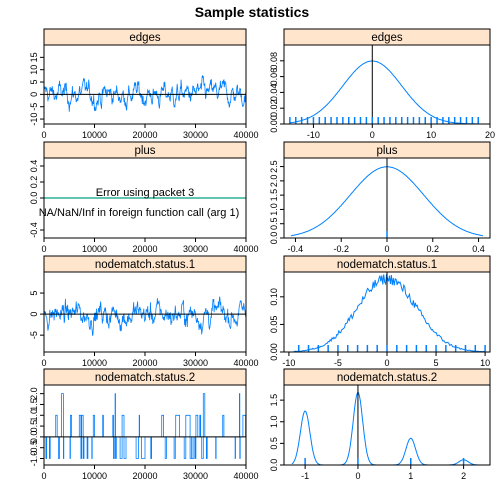 The height and width of the screenshot is (504, 504). Describe the element at coordinates (274, 297) in the screenshot. I see `y-tick-label: 0.10` at that location.